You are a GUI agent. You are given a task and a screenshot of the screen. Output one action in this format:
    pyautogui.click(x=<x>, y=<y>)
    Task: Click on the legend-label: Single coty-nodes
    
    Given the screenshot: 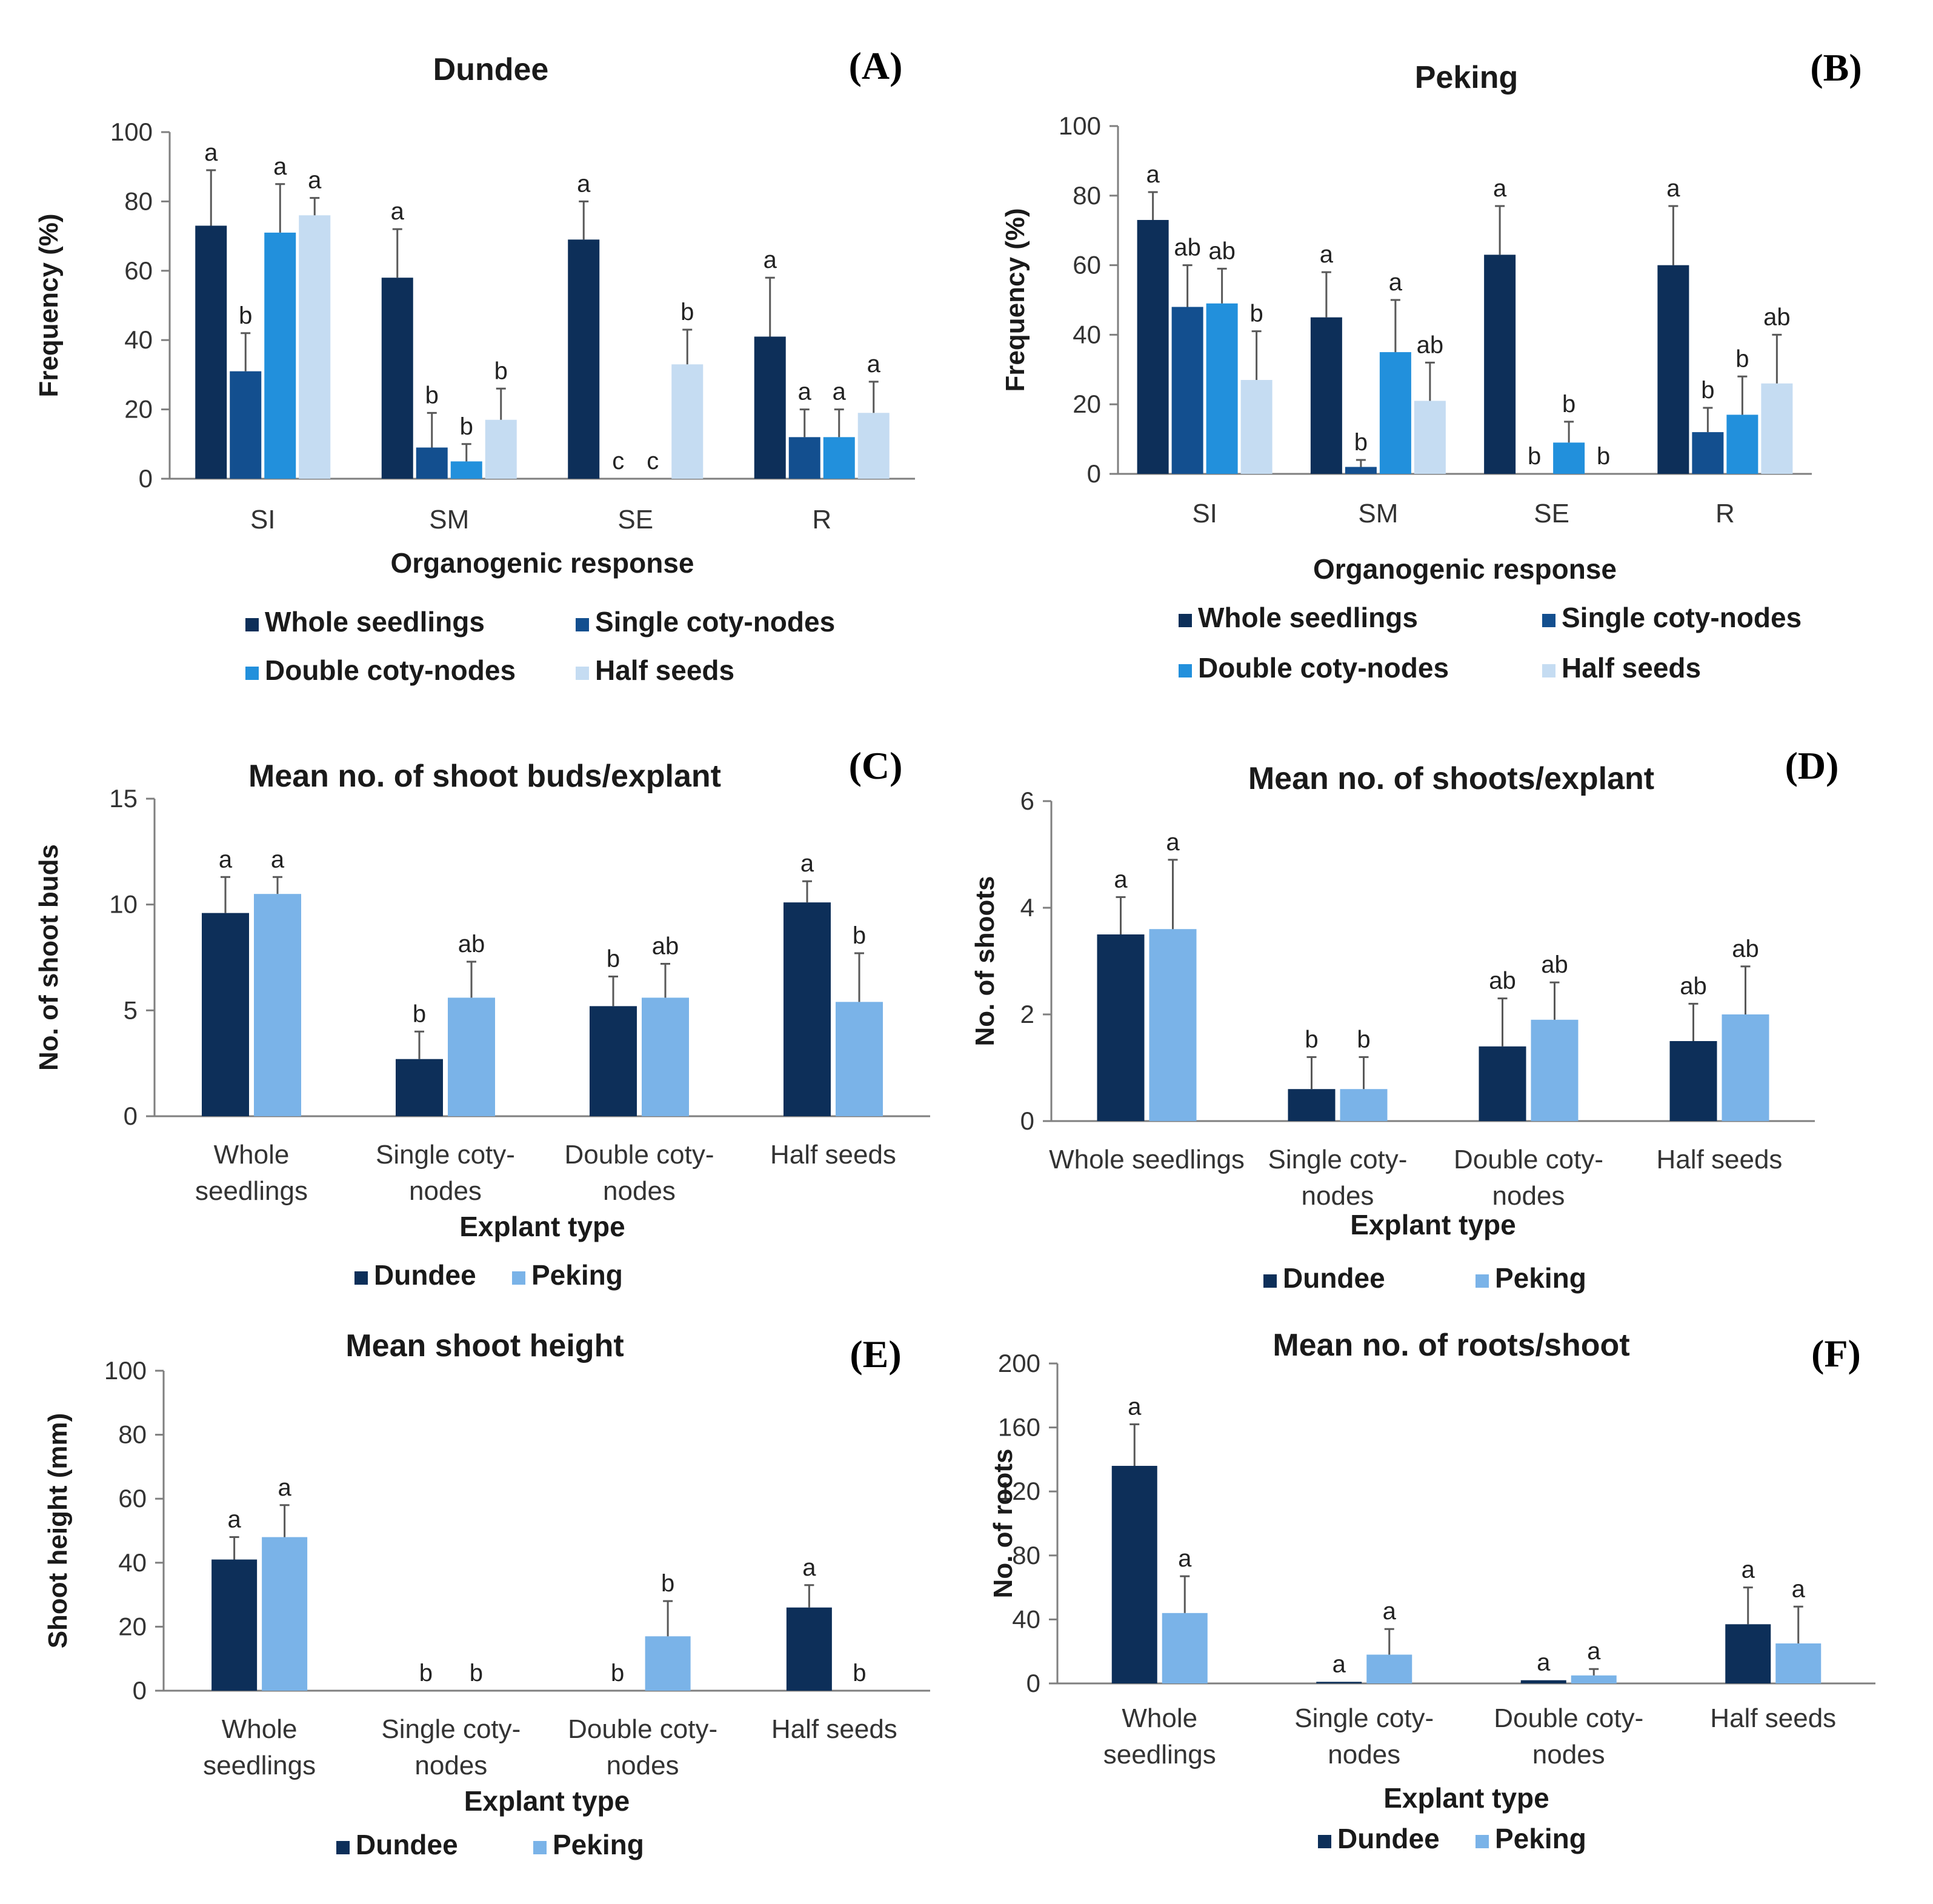 What is the action you would take?
    pyautogui.click(x=715, y=621)
    